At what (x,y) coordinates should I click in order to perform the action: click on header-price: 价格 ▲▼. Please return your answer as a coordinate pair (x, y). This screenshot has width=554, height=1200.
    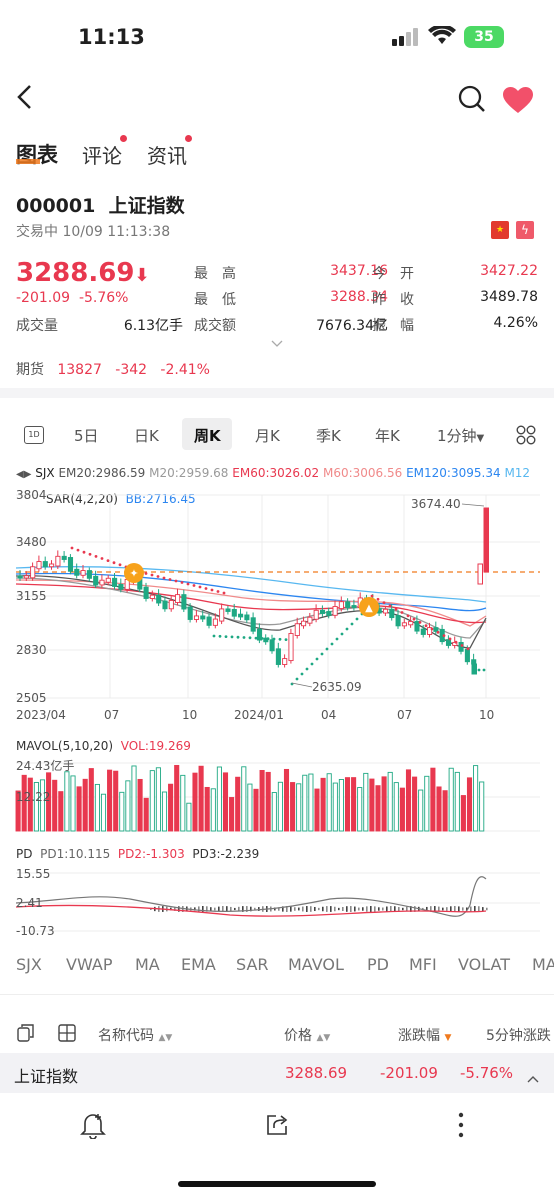
    Looking at the image, I should click on (307, 1036).